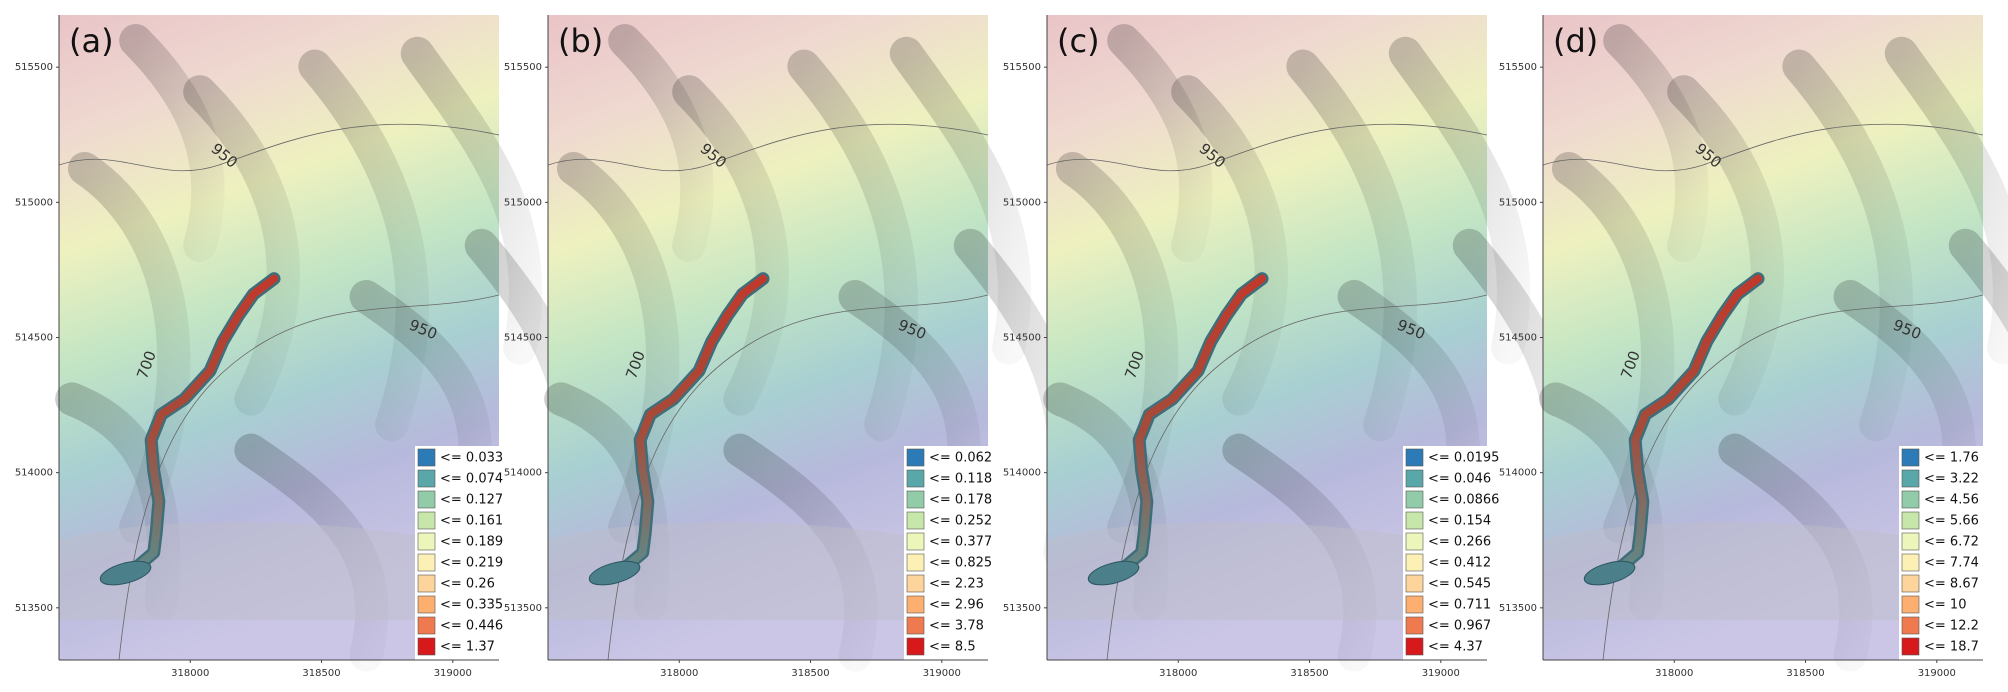  What do you see at coordinates (471, 458) in the screenshot?
I see `legend-label: <= 0.033` at bounding box center [471, 458].